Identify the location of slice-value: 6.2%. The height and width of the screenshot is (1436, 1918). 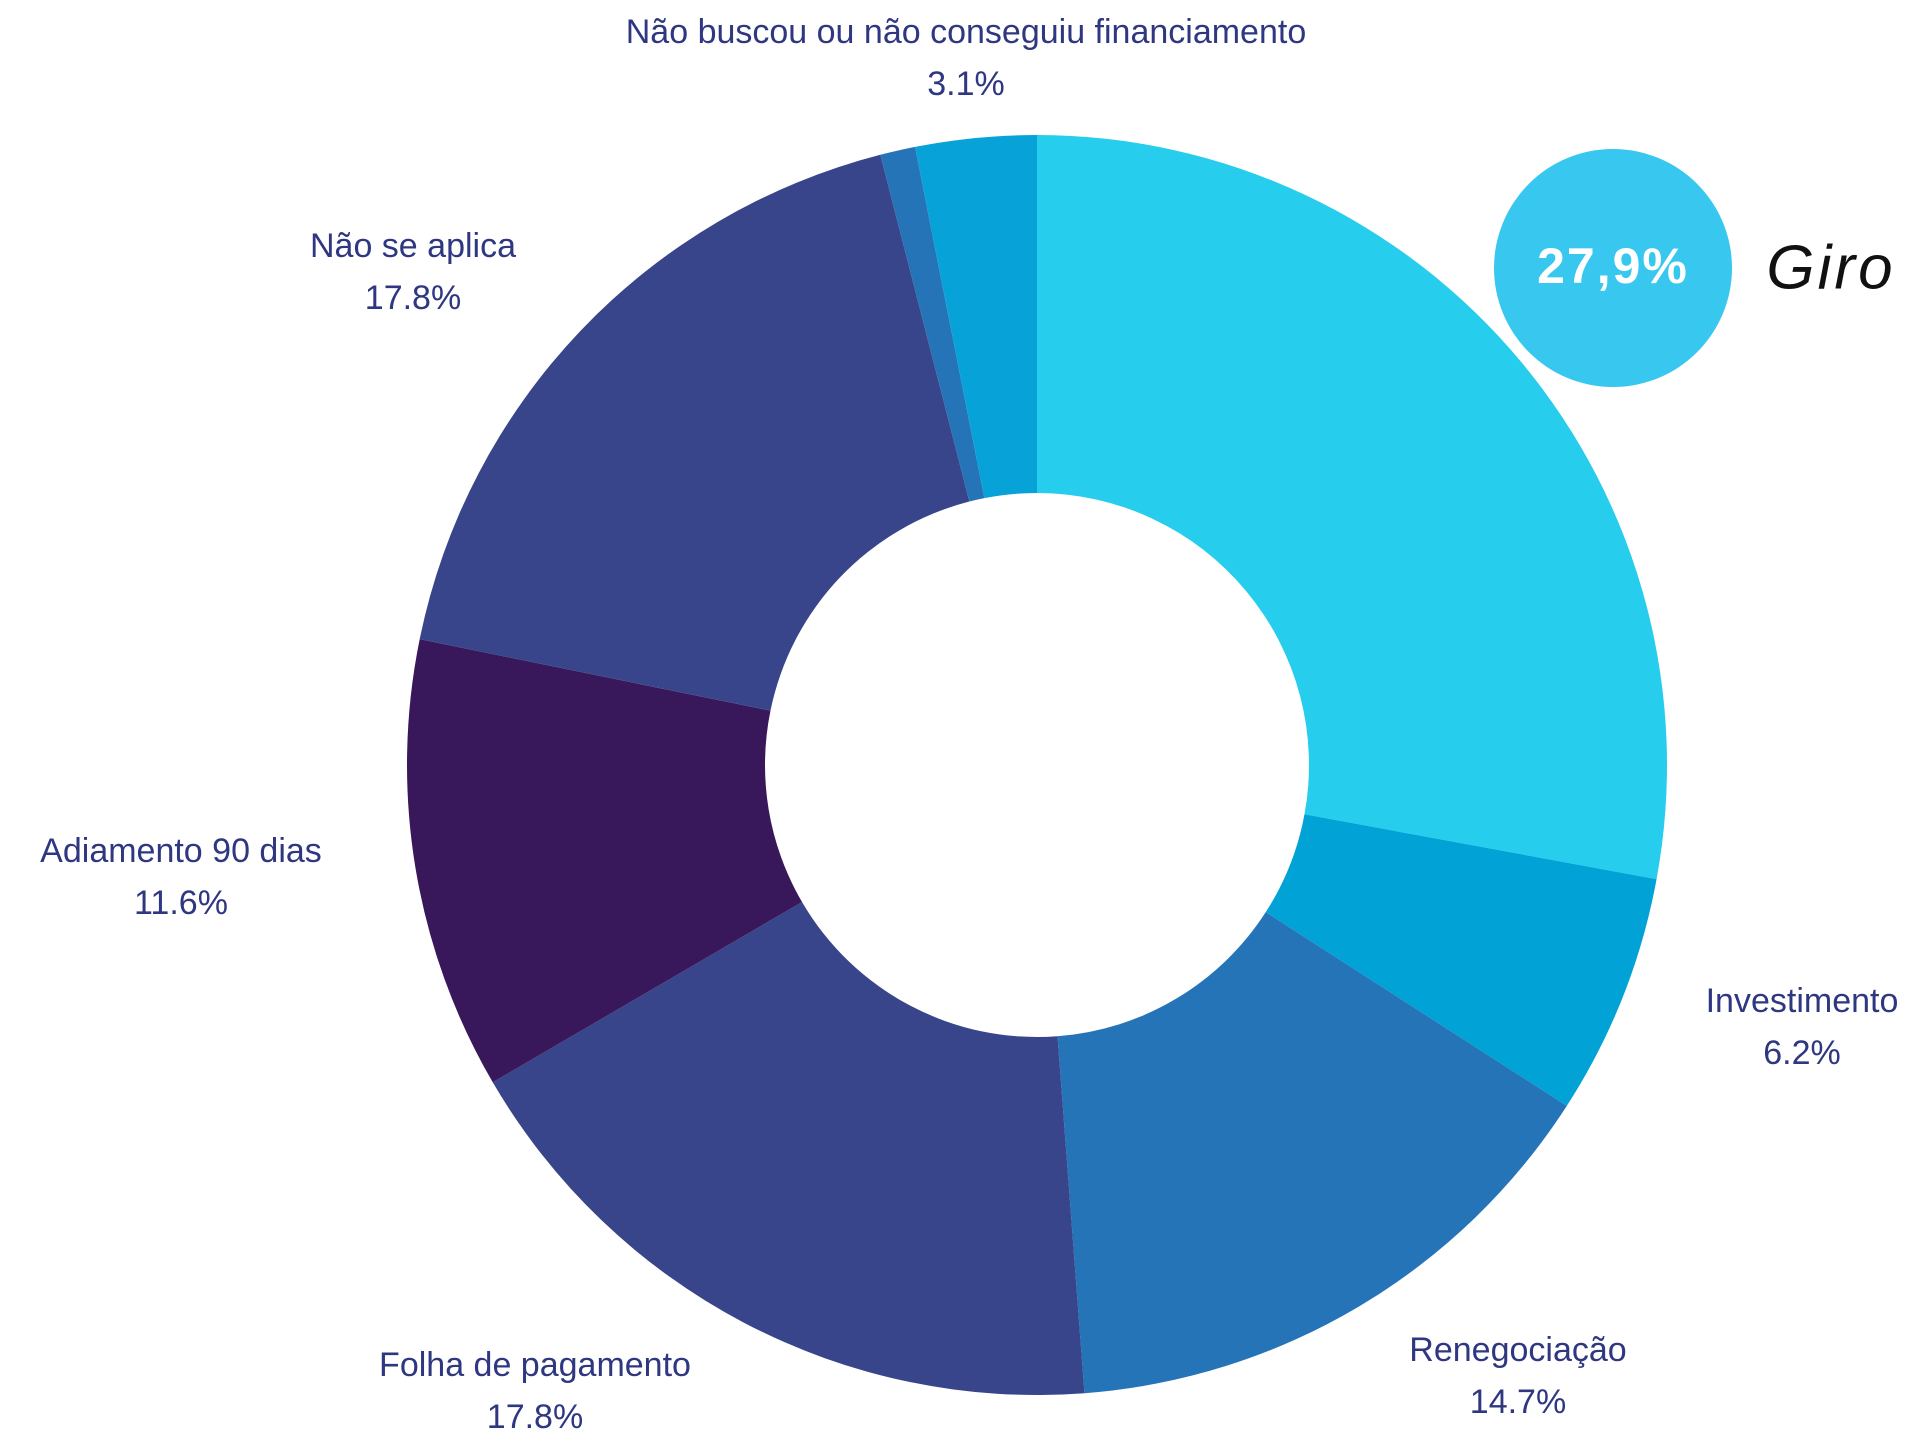
(1802, 1053).